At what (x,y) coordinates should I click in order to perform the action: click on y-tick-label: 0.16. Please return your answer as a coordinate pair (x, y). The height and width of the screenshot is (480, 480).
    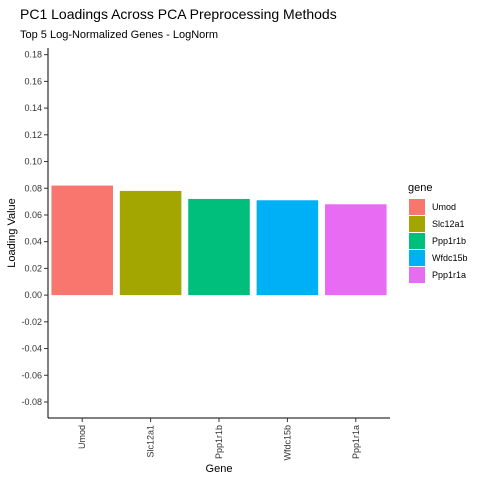
    Looking at the image, I should click on (33, 81).